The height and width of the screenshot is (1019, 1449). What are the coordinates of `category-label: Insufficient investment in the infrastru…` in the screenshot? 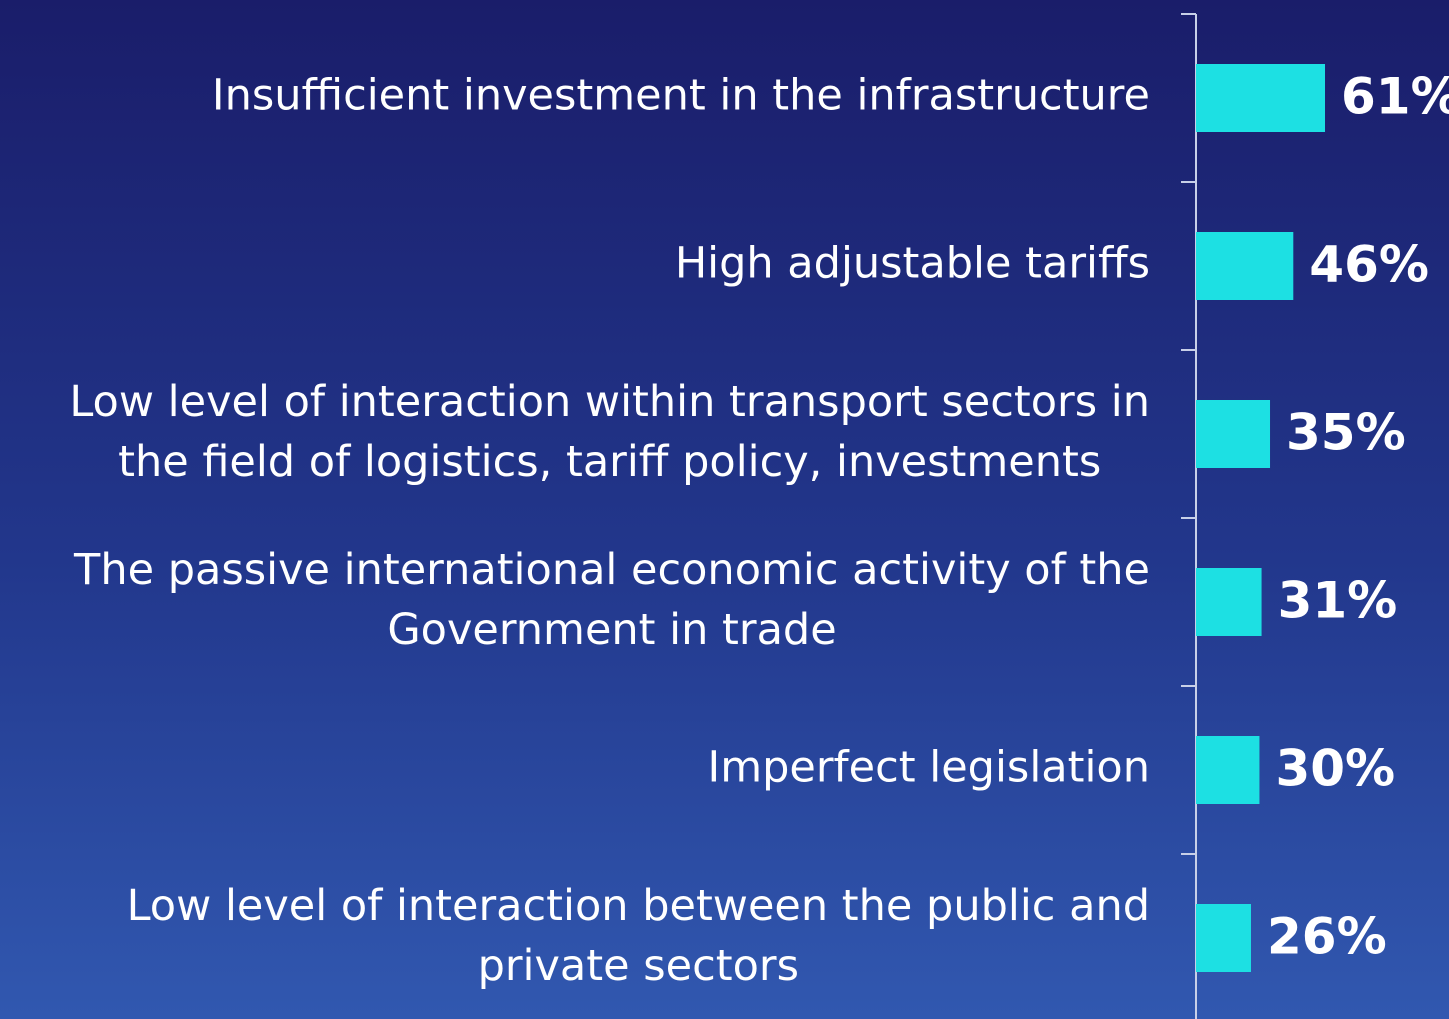 It's located at (681, 96).